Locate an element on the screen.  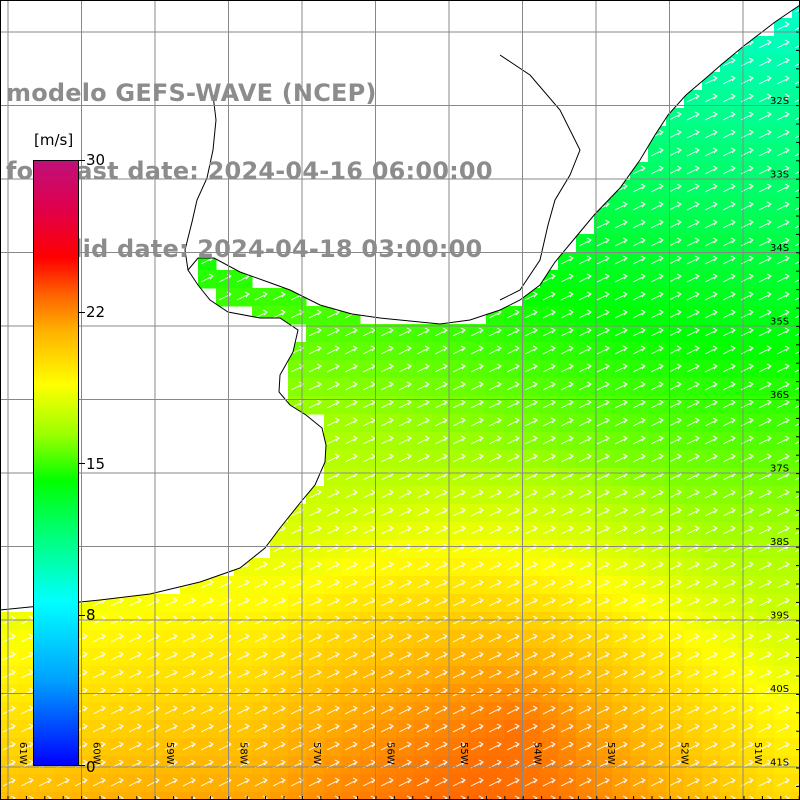
longitude-label: 54W is located at coordinates (537, 753).